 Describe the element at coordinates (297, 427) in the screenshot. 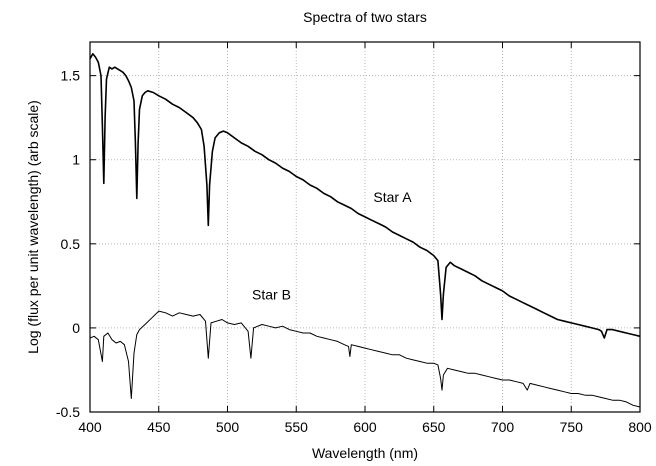

I see `x-tick-label: 550` at that location.